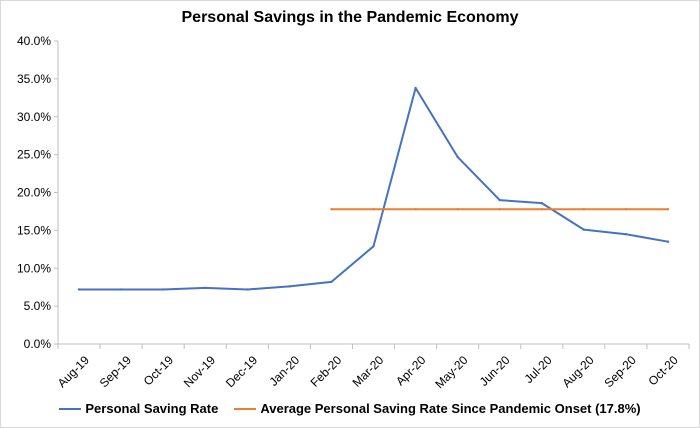  What do you see at coordinates (284, 371) in the screenshot?
I see `x-tick-label: Jan-20` at bounding box center [284, 371].